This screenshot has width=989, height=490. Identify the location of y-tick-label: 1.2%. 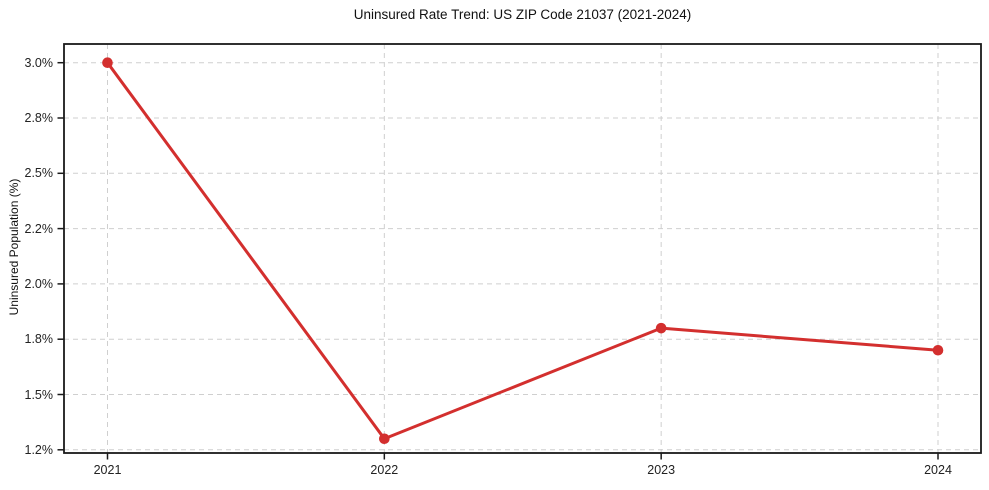
(39, 449).